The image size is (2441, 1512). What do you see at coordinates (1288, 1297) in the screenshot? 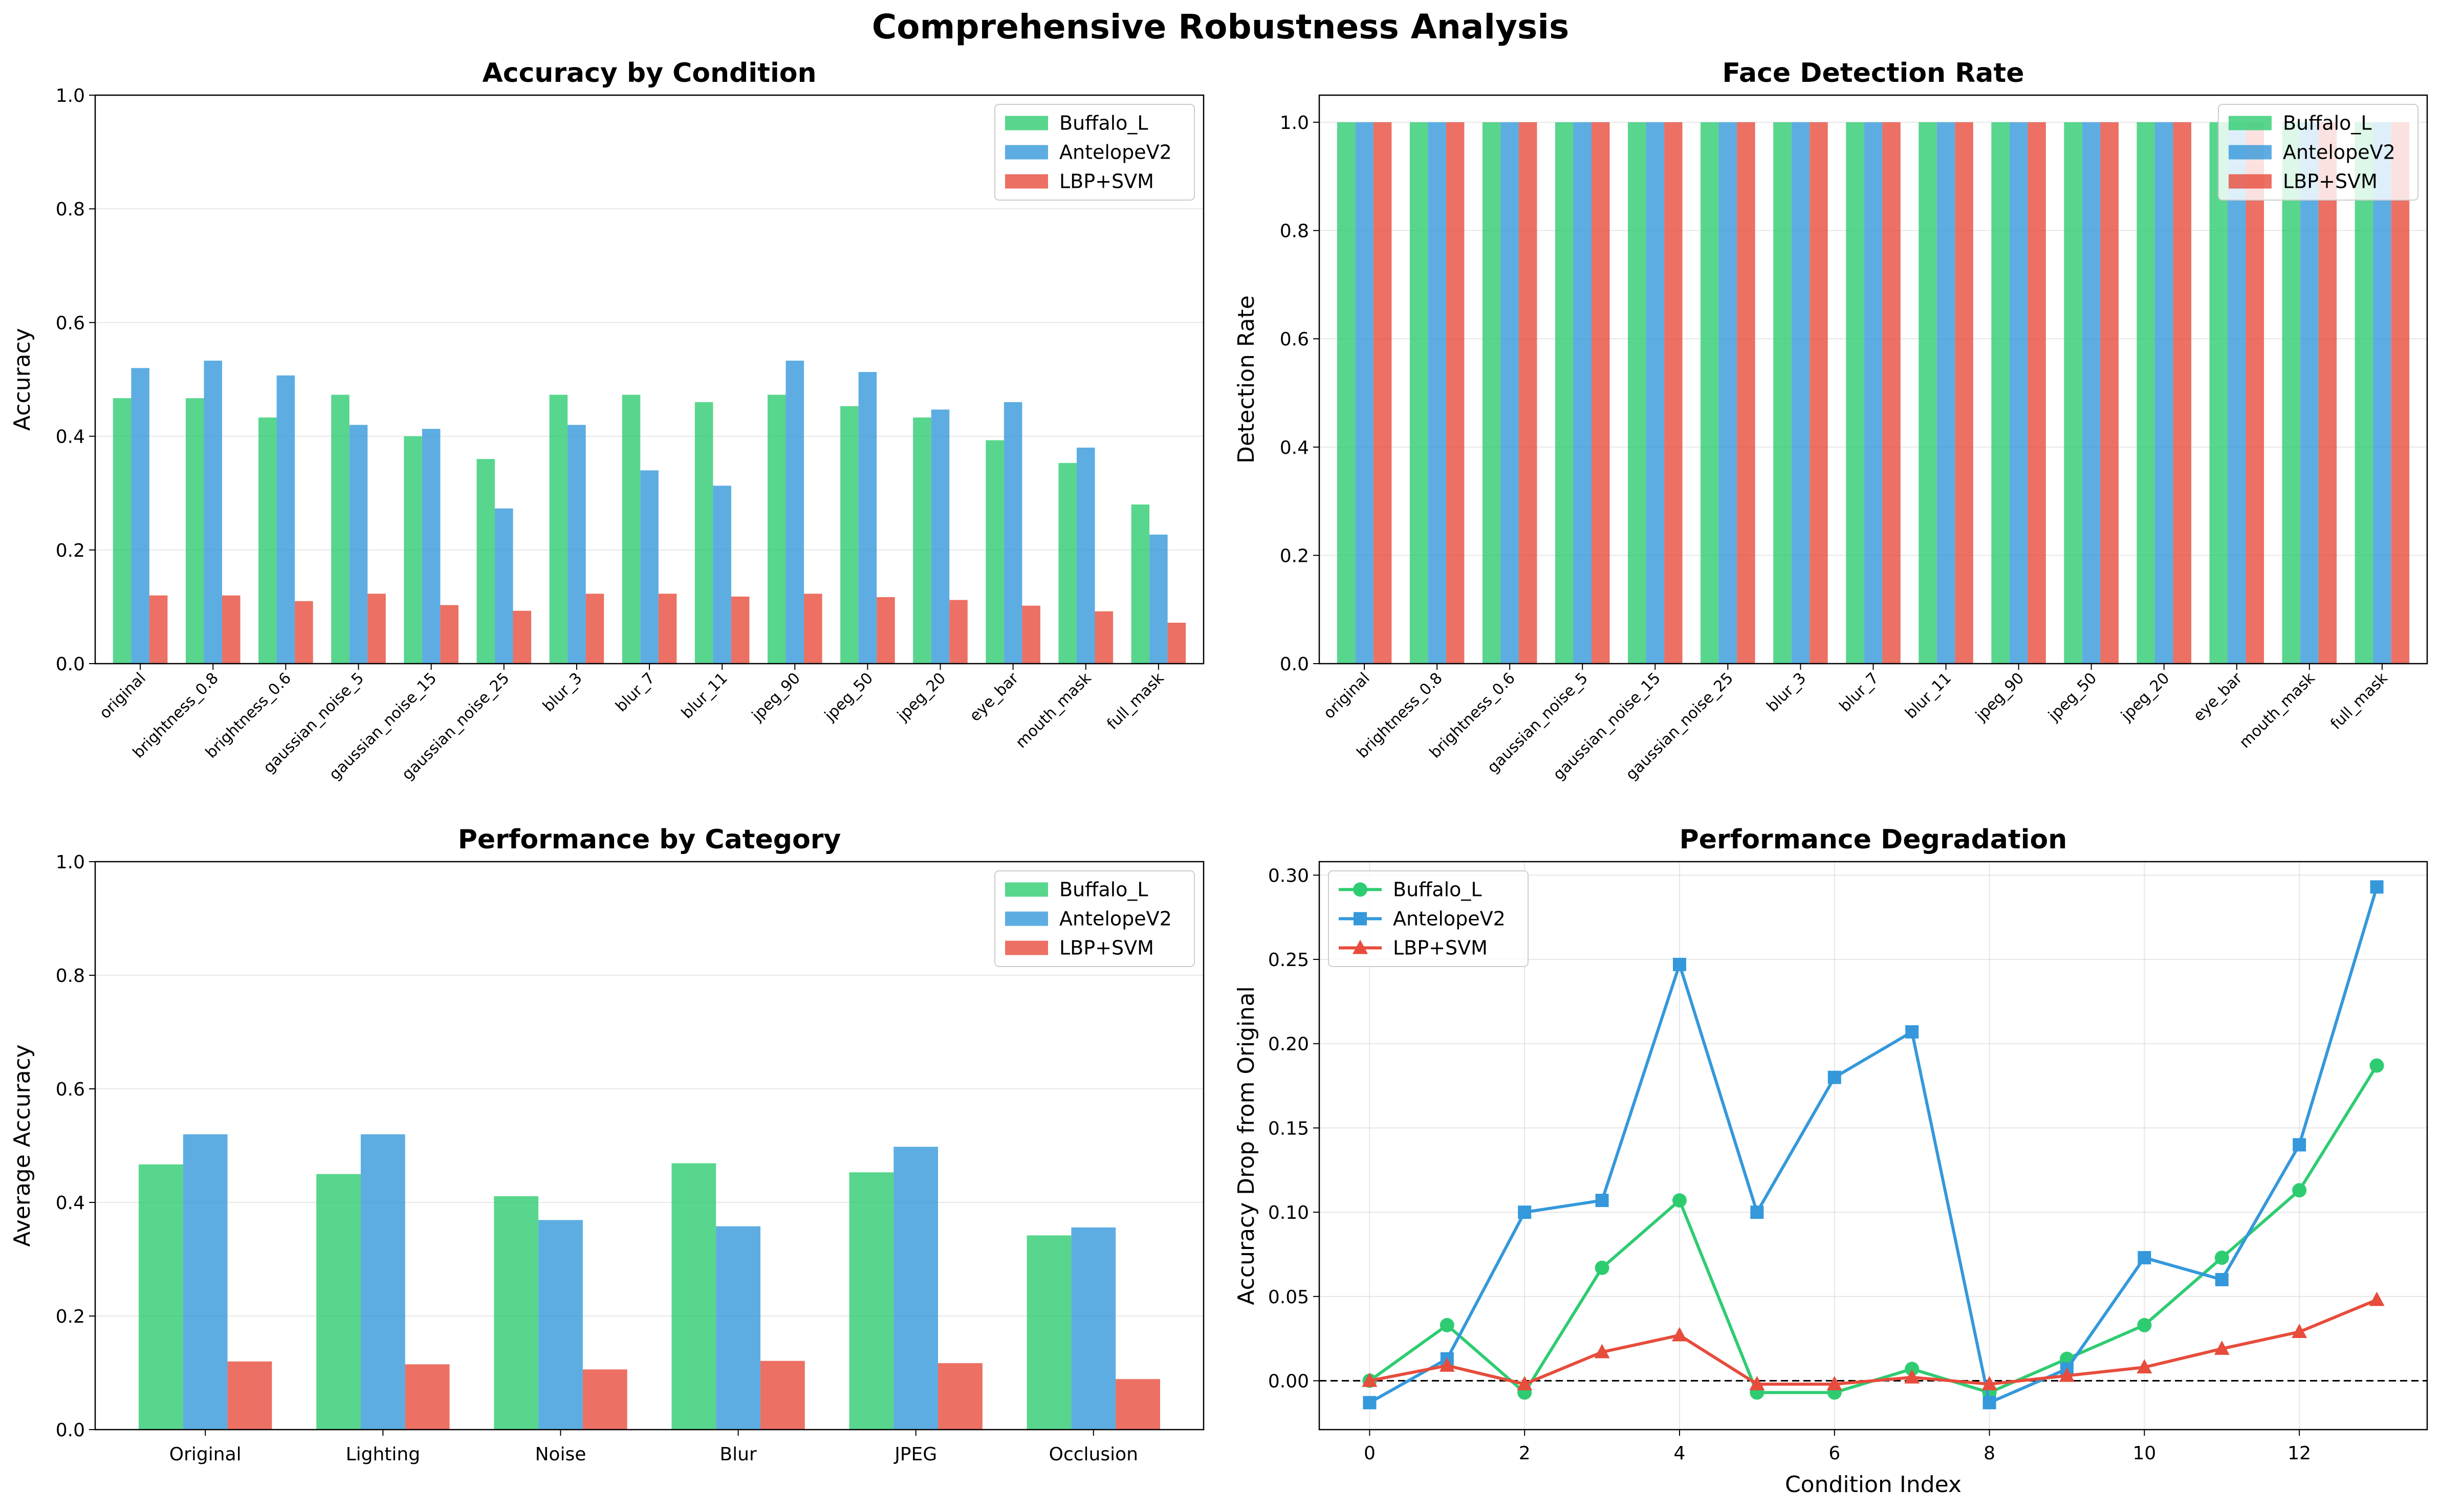
I see `y-tick-label: 0.05` at bounding box center [1288, 1297].